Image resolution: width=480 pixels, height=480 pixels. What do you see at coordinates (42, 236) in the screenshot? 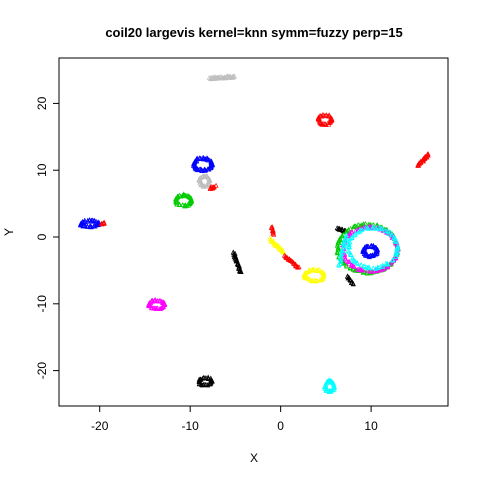
I see `y-tick-label: 0` at bounding box center [42, 236].